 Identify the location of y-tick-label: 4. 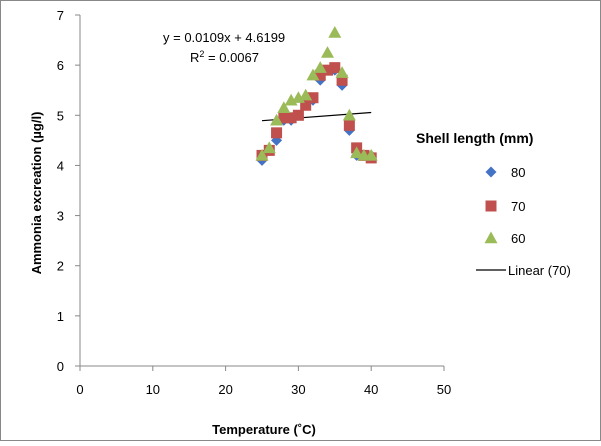
(60, 165).